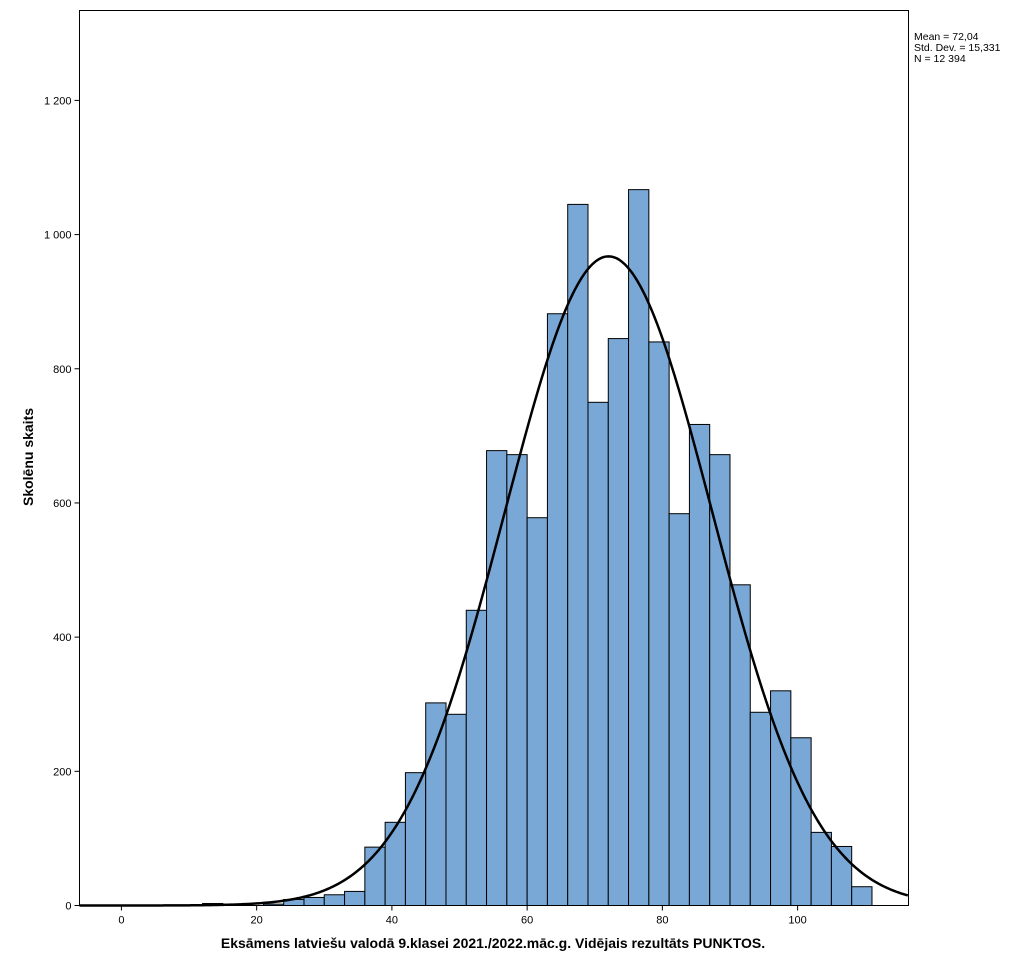 The width and height of the screenshot is (1015, 974). Describe the element at coordinates (462, 916) in the screenshot. I see `x-axis: 0 20 40 60 80 100` at that location.